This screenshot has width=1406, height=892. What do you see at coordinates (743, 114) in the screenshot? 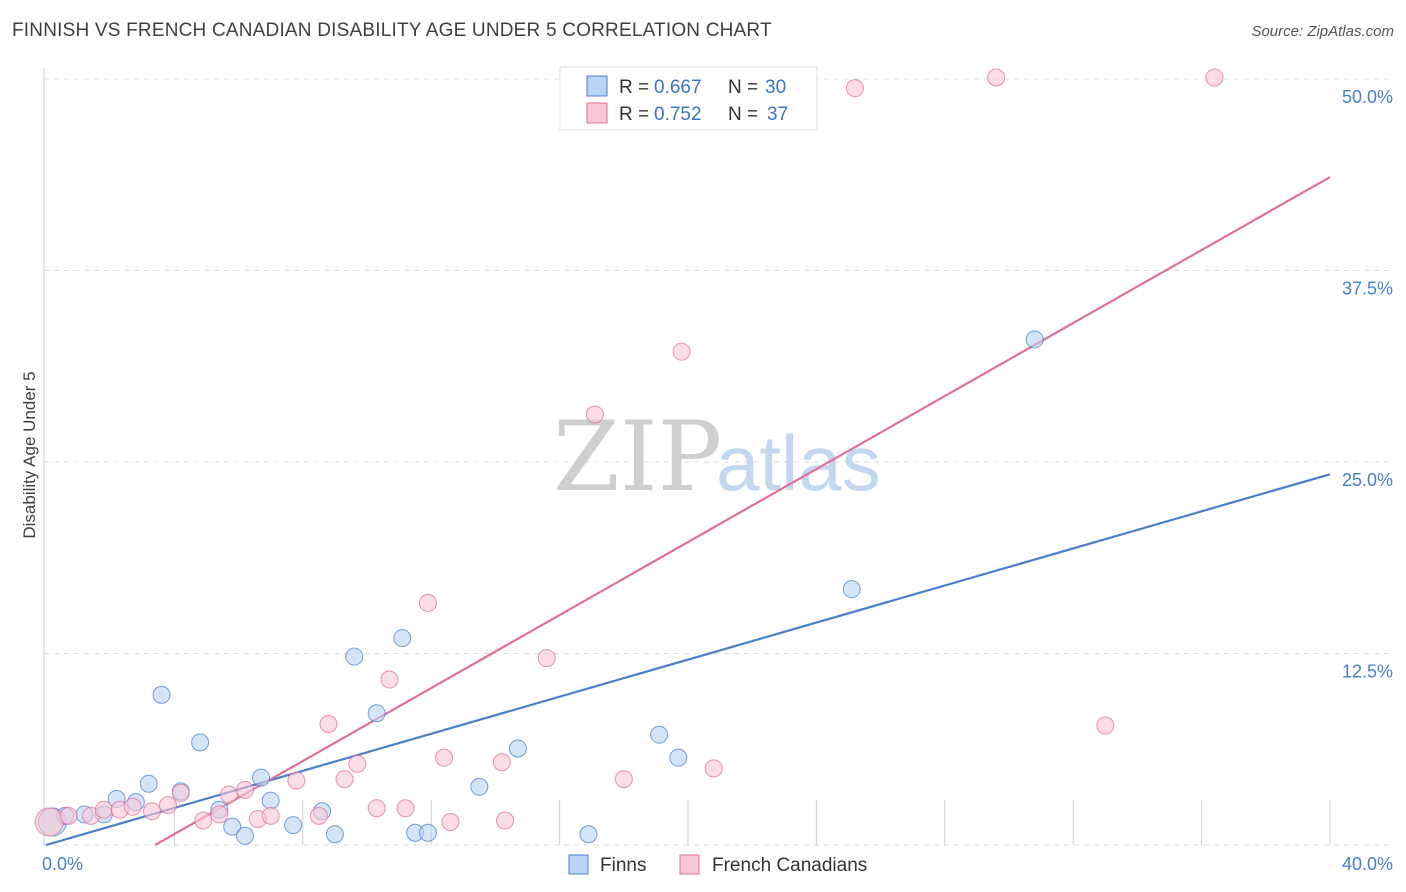
I see `legend-french-n-label: N =` at bounding box center [743, 114].